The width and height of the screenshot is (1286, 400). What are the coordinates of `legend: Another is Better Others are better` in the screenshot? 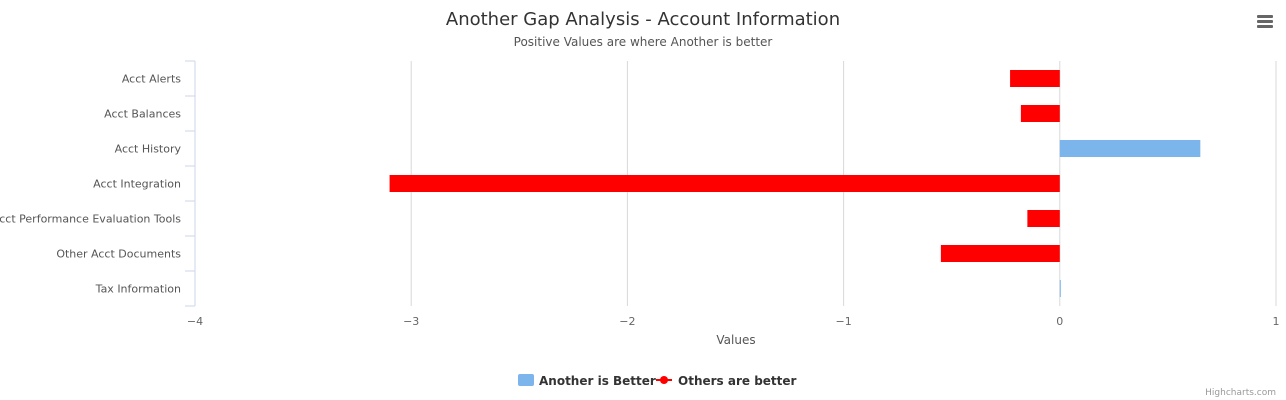 It's located at (657, 381).